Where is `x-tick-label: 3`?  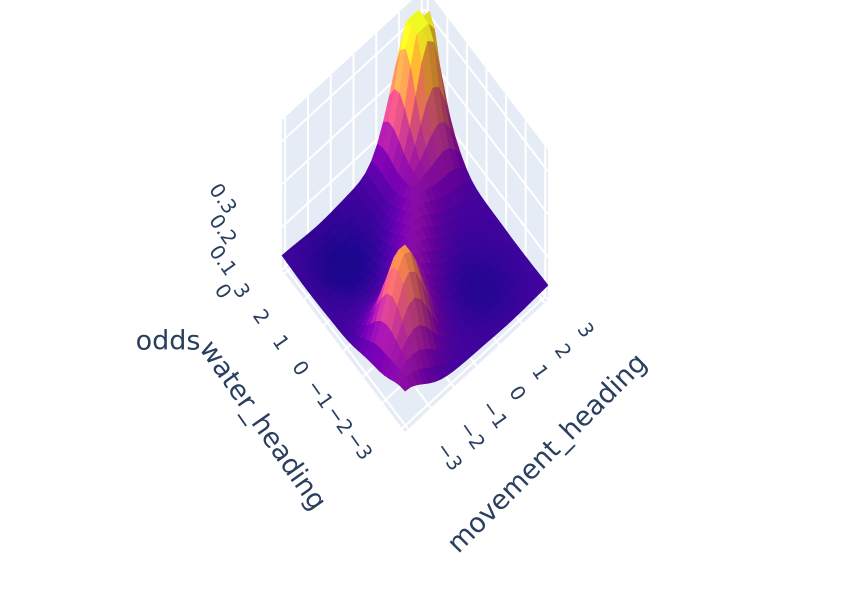
x-tick-label: 3 is located at coordinates (586, 330).